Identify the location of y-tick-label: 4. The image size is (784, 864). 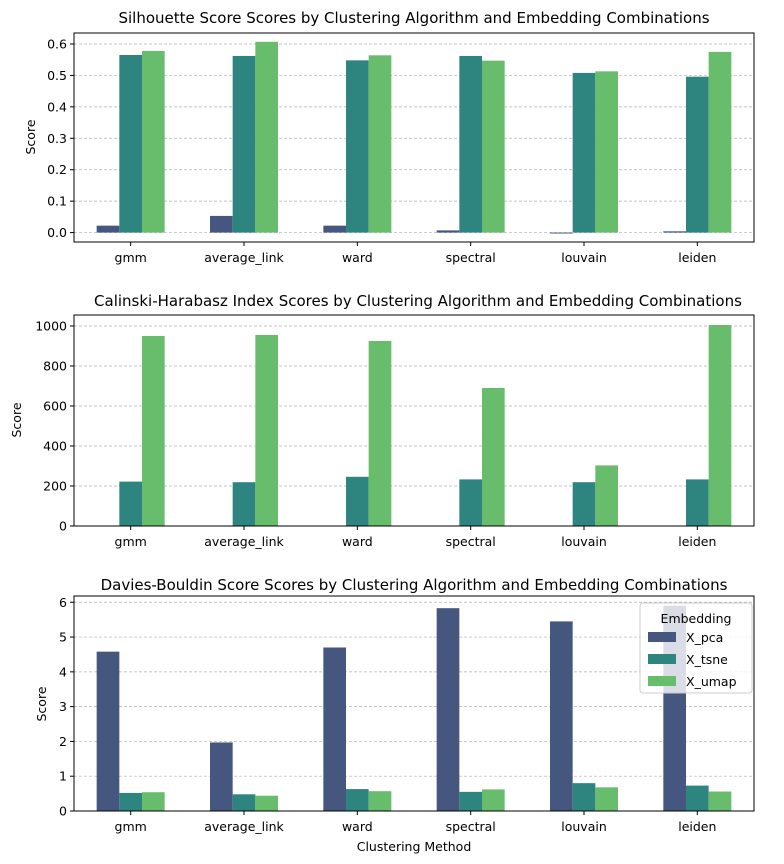
(63, 671).